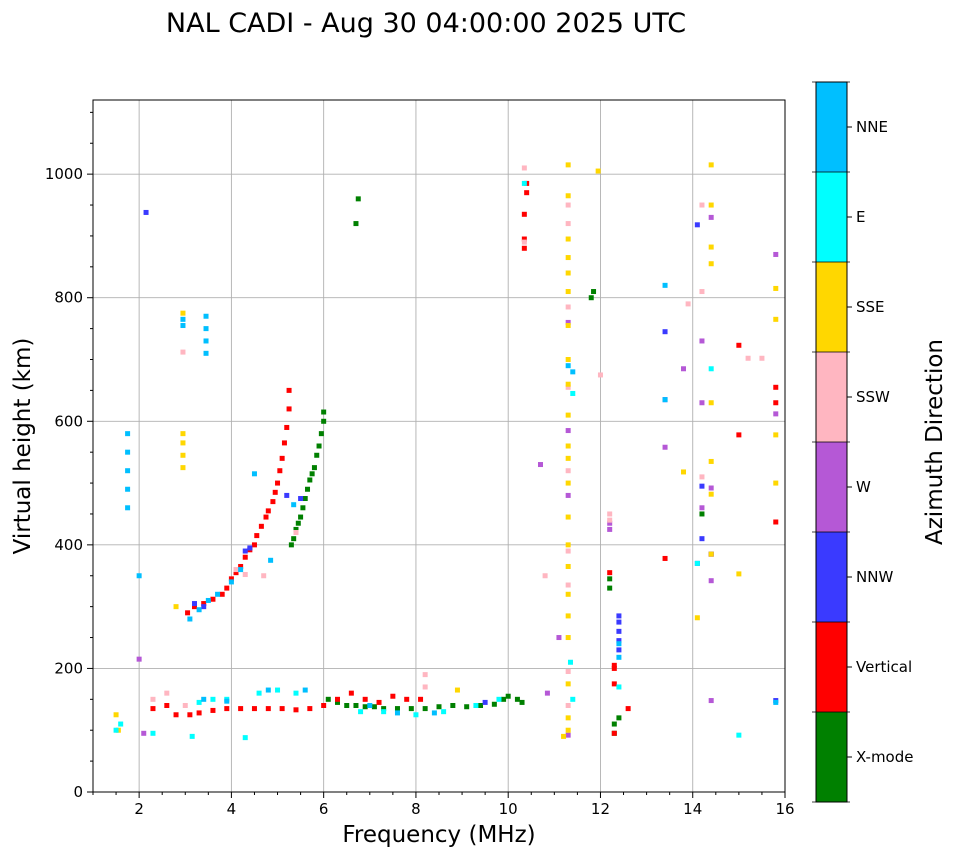 The image size is (958, 857). I want to click on colorbar-tick-label: SSE, so click(870, 307).